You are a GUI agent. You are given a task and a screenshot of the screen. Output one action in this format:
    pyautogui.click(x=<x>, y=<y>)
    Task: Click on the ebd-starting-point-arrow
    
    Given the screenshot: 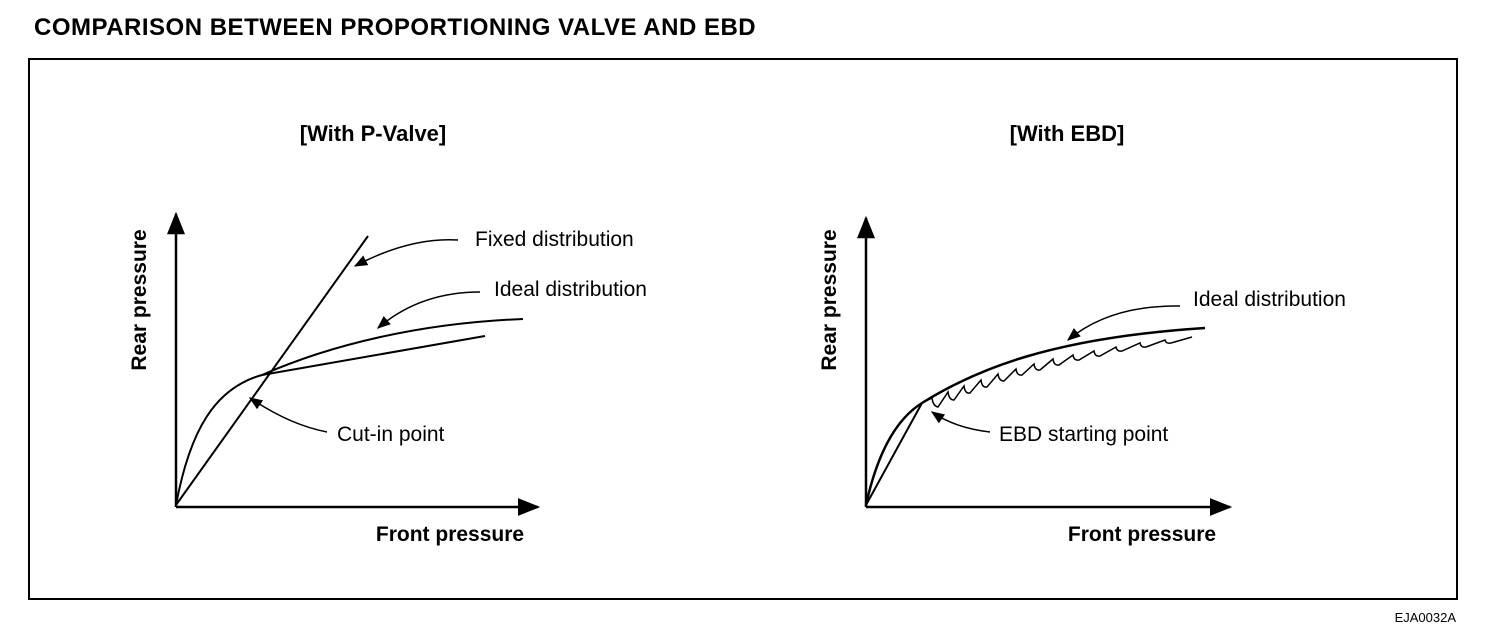 What is the action you would take?
    pyautogui.click(x=960, y=422)
    